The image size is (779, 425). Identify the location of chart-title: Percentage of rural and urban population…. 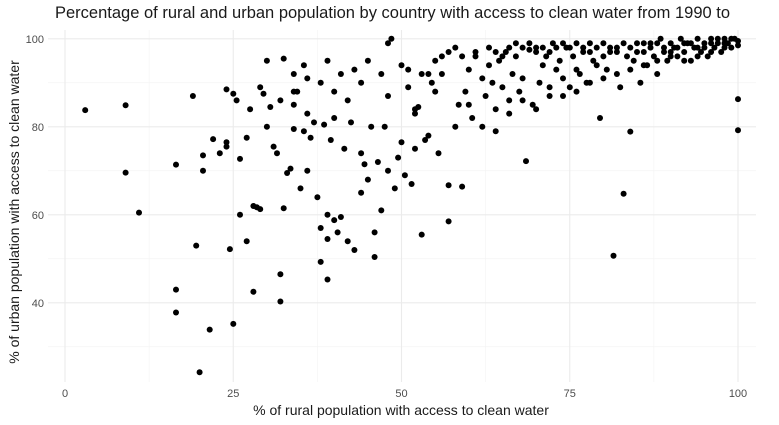
(393, 13).